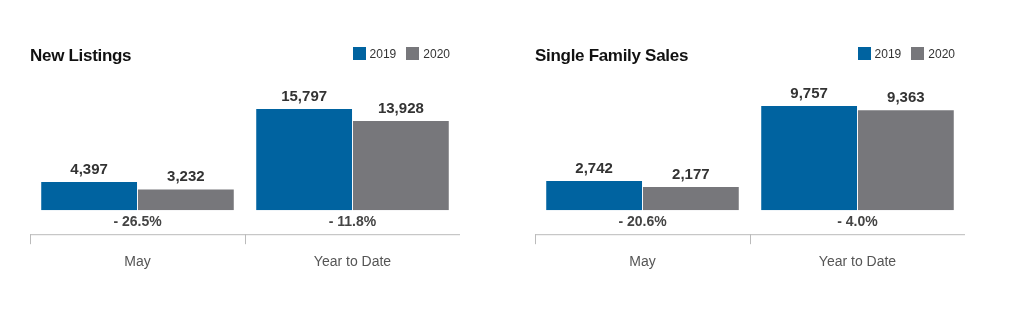 The height and width of the screenshot is (333, 1024). What do you see at coordinates (643, 221) in the screenshot?
I see `text: - 20.6%` at bounding box center [643, 221].